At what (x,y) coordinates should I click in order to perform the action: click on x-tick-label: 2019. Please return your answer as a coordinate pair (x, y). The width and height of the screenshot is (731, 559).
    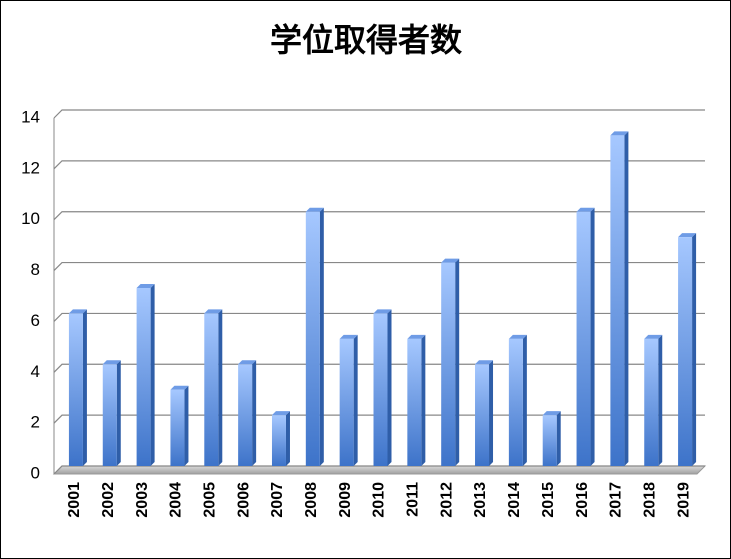
    Looking at the image, I should click on (683, 500).